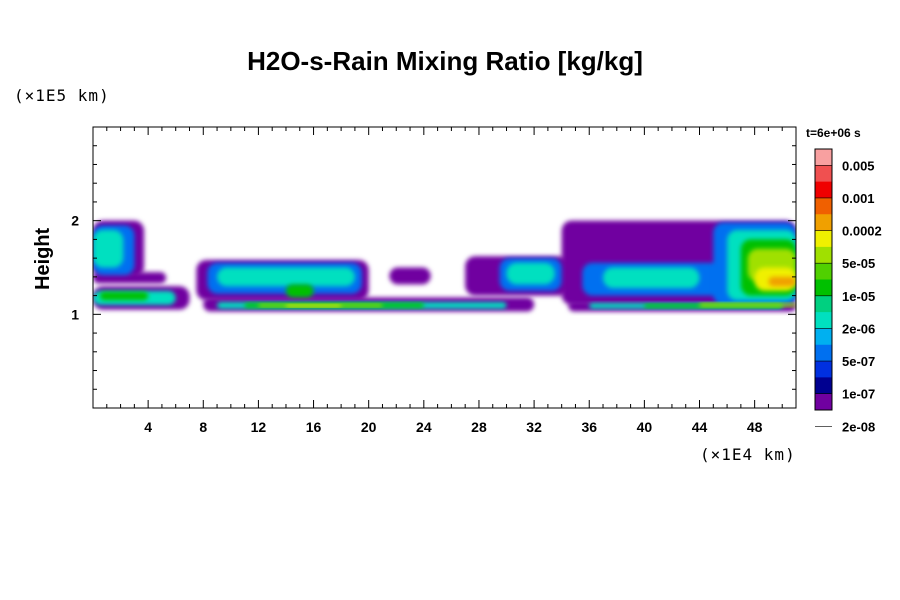  What do you see at coordinates (833, 133) in the screenshot?
I see `time-label: t=6e+06 s` at bounding box center [833, 133].